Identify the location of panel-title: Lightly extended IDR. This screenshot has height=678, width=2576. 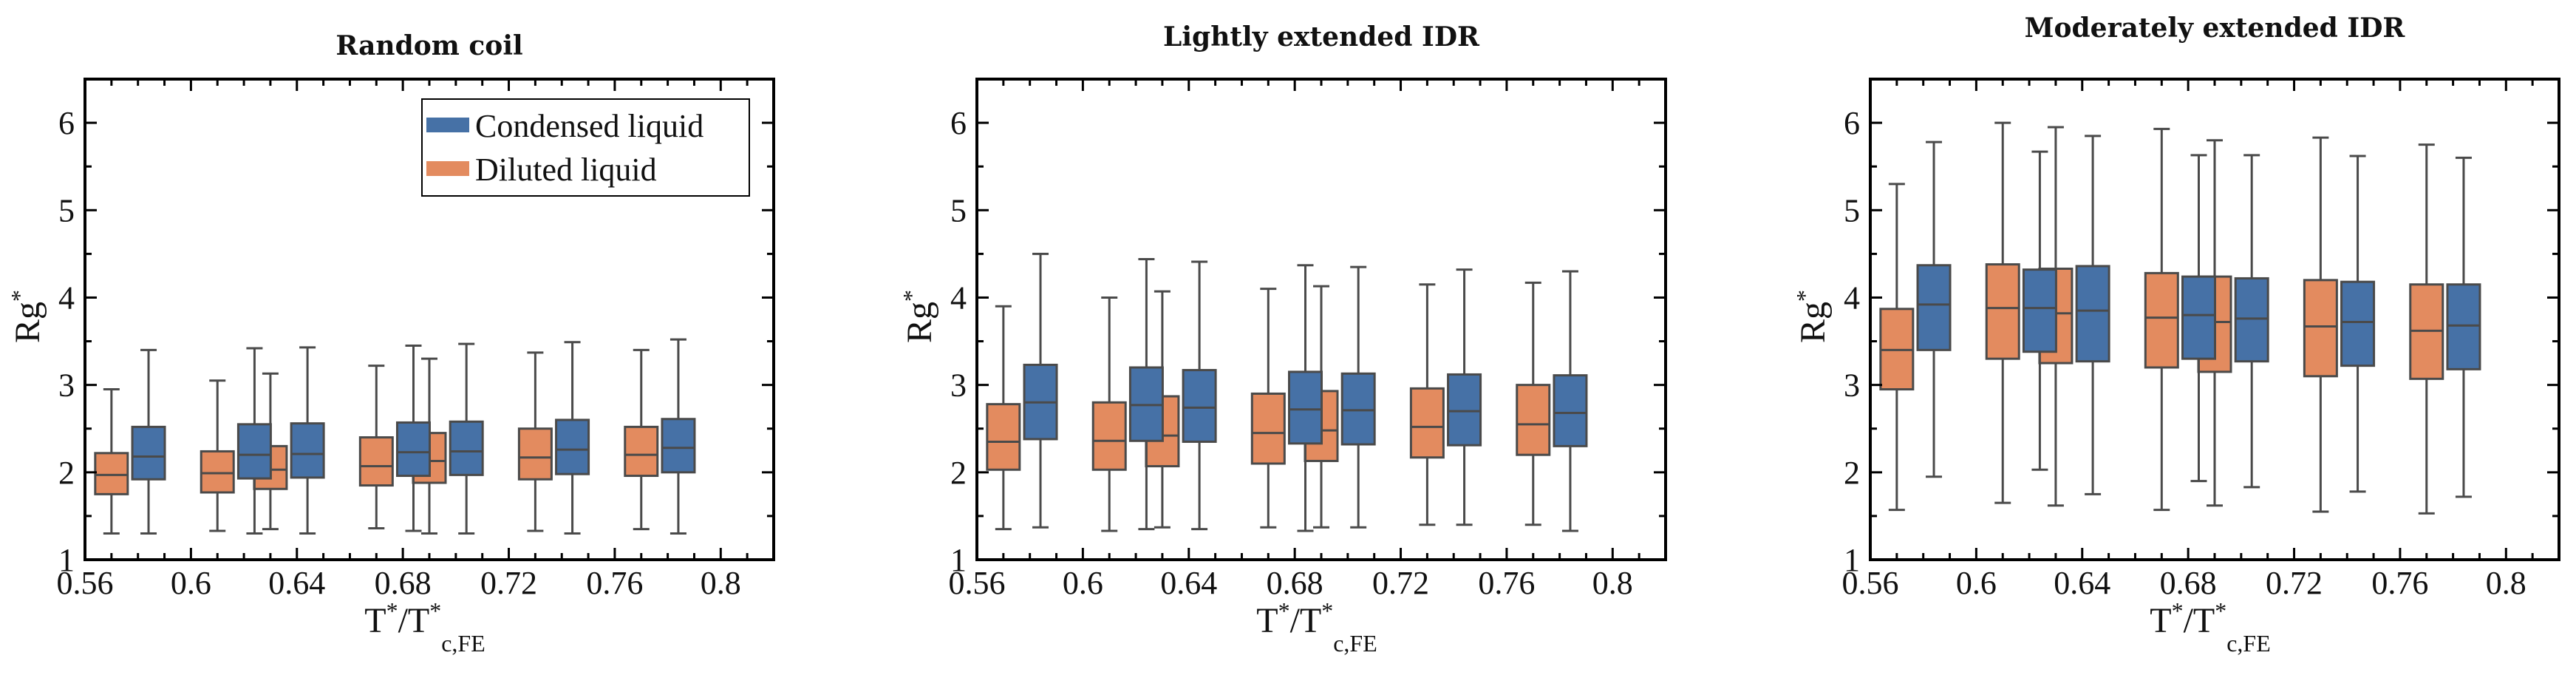
(1321, 36).